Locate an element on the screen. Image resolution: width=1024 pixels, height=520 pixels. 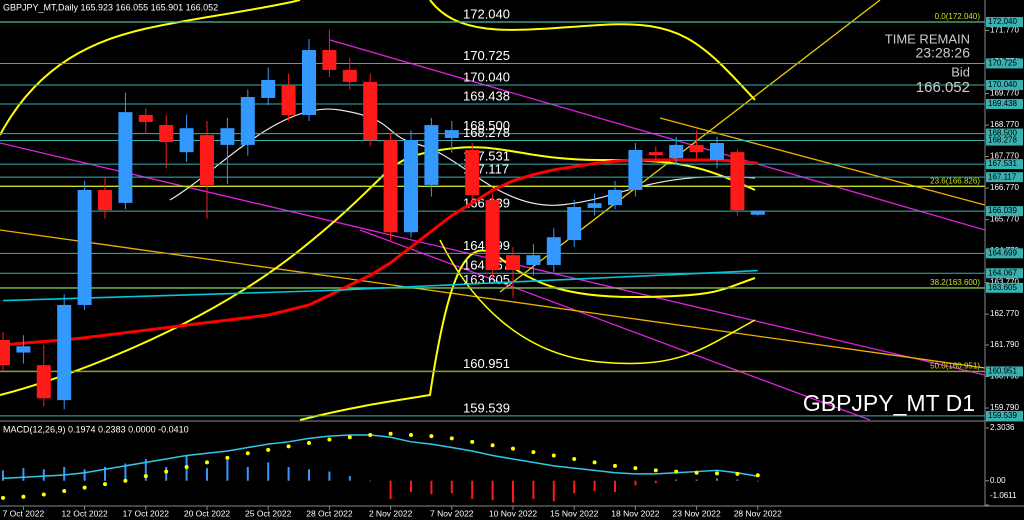
level-box-label: 163.605 is located at coordinates (1002, 287).